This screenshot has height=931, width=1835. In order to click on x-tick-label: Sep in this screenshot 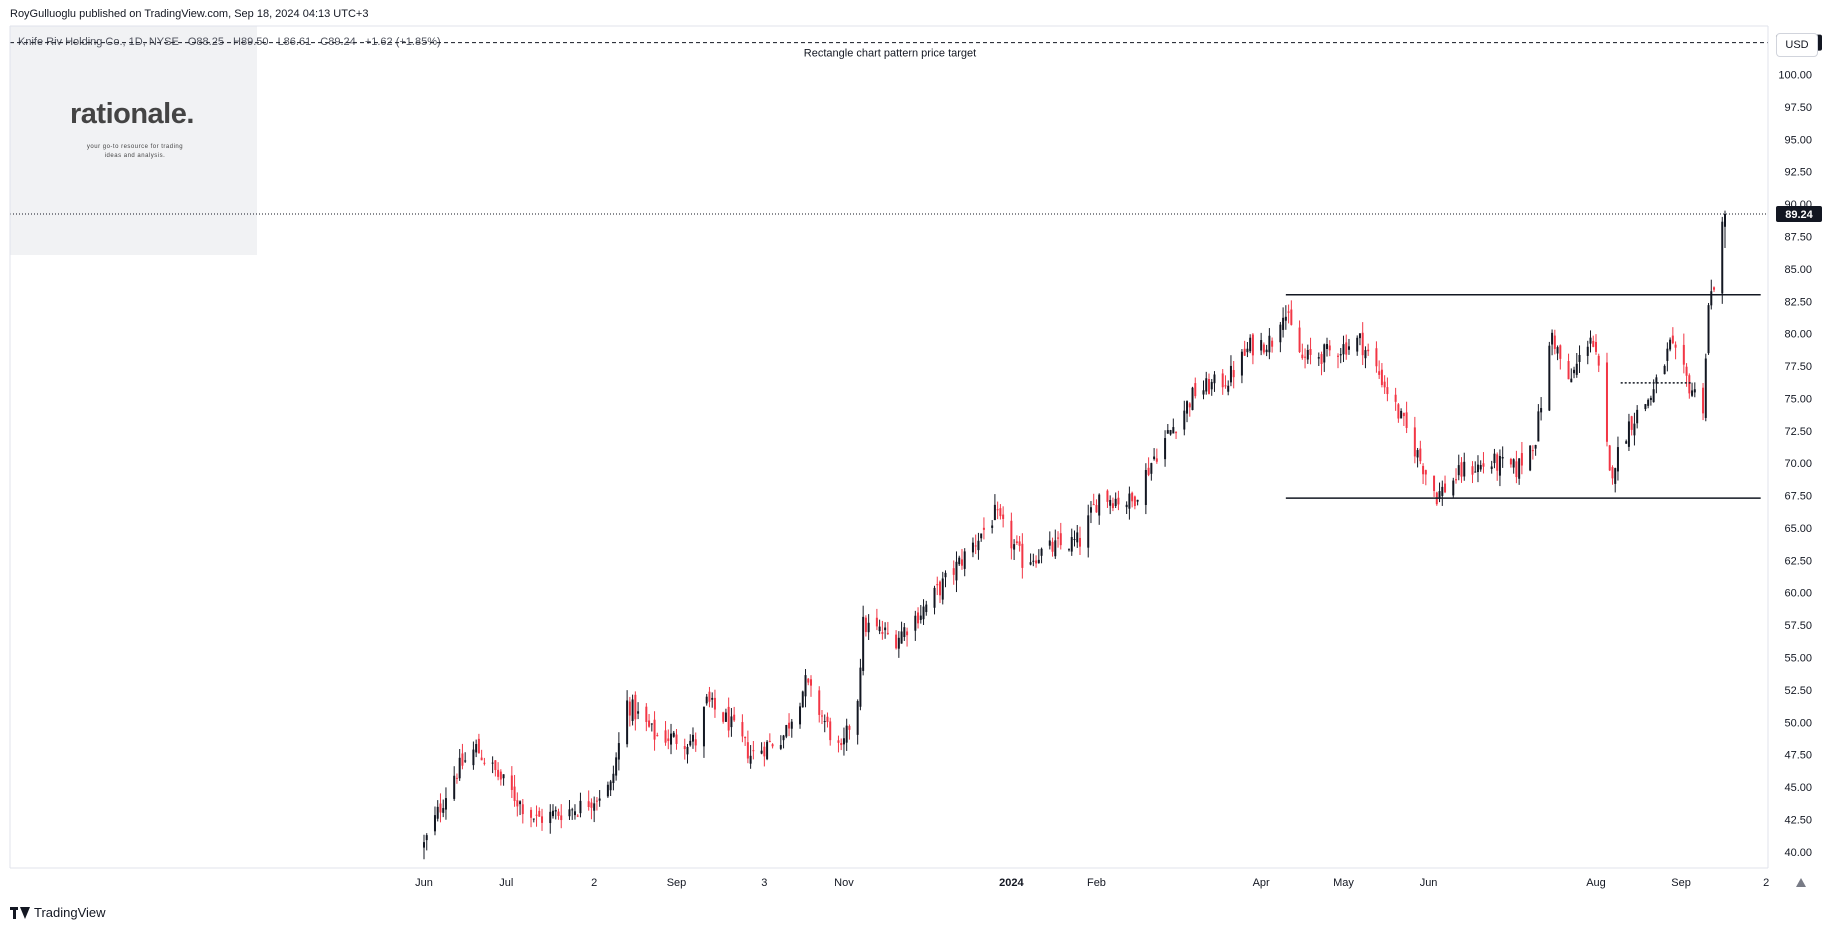, I will do `click(677, 883)`.